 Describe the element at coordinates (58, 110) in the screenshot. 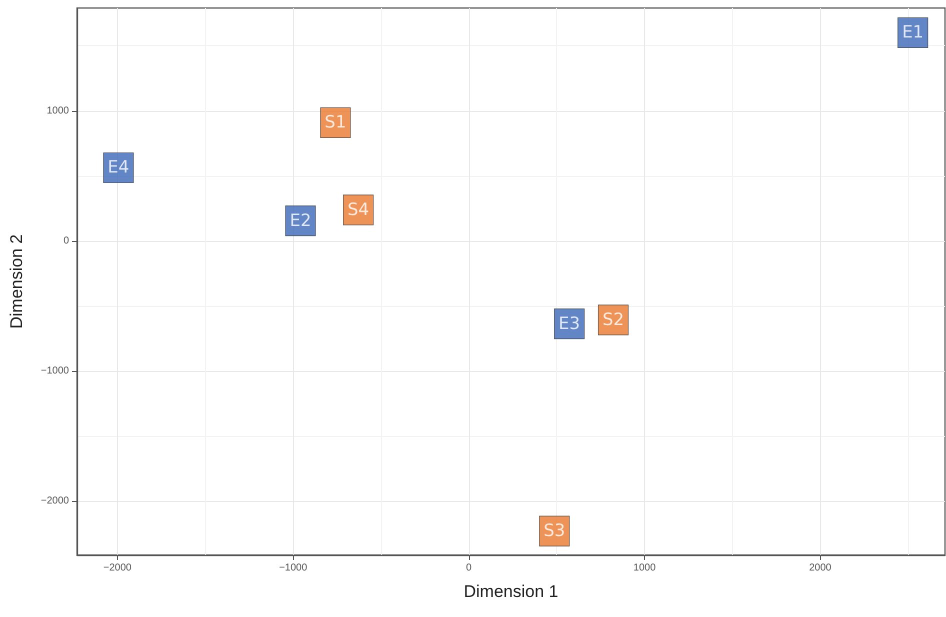

I see `y-tick-label: 1000` at that location.